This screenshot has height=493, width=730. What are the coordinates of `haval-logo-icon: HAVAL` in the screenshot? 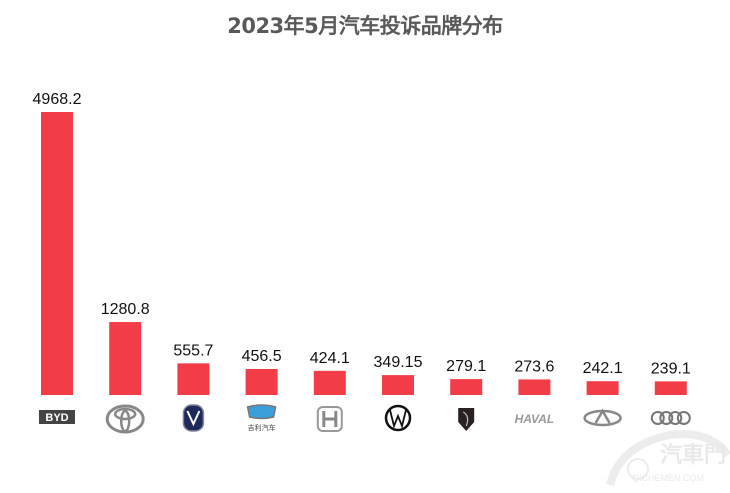 It's located at (535, 419).